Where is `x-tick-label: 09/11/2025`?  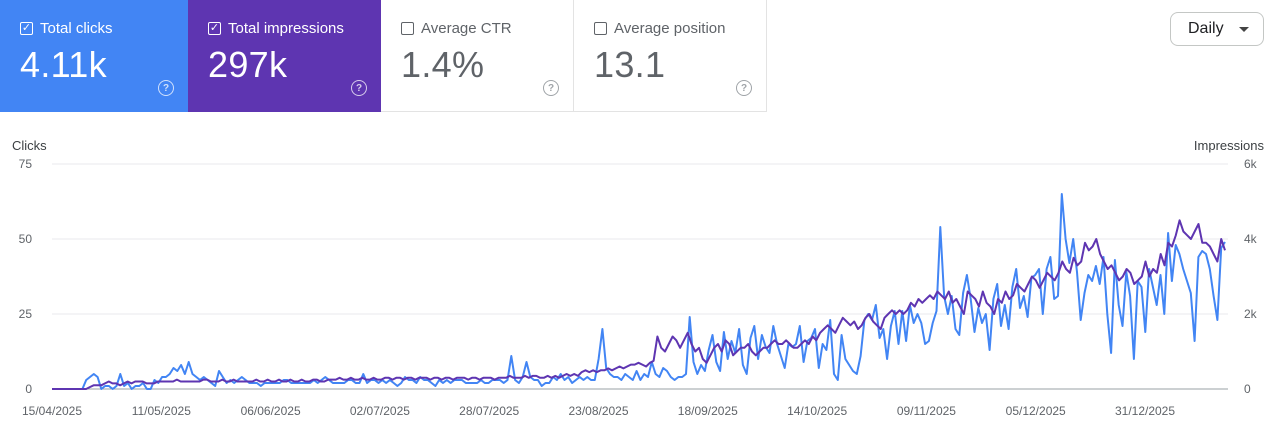
x-tick-label: 09/11/2025 is located at coordinates (926, 411).